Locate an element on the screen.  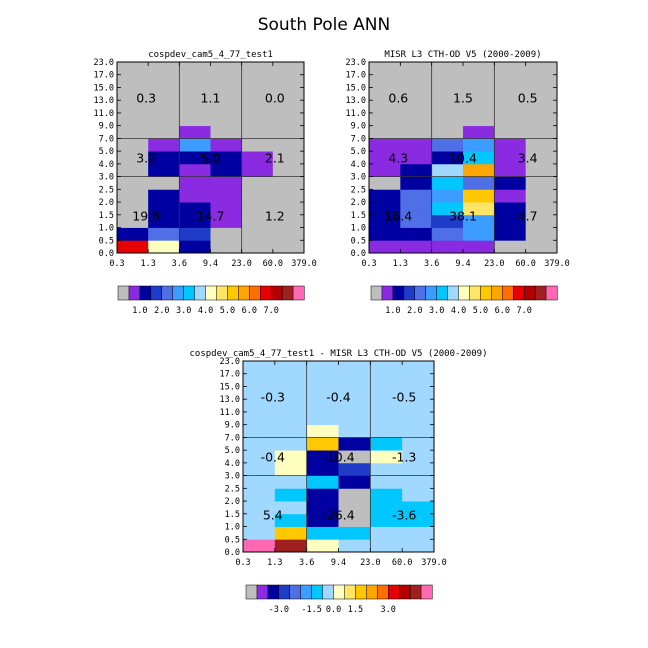
y-tick-label: 9.0 is located at coordinates (358, 127).